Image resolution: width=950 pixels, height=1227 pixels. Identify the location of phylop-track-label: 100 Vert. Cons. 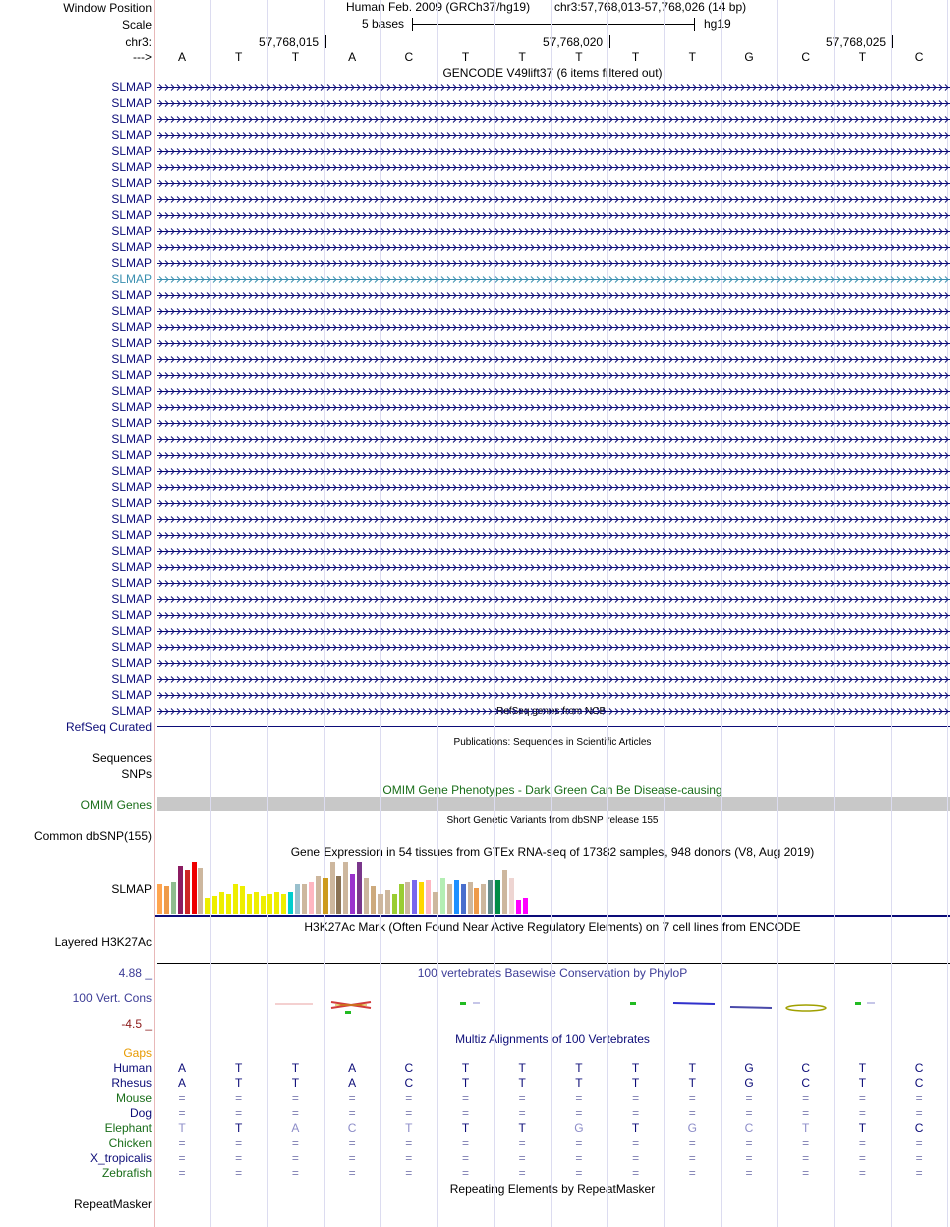
(112, 998).